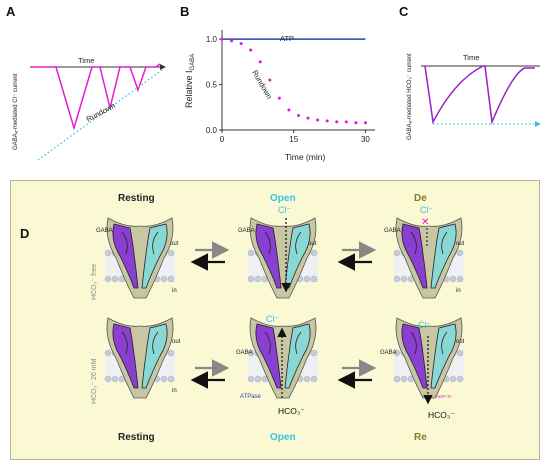  I want to click on bottom-open-hco3: HCO₃⁻, so click(291, 411).